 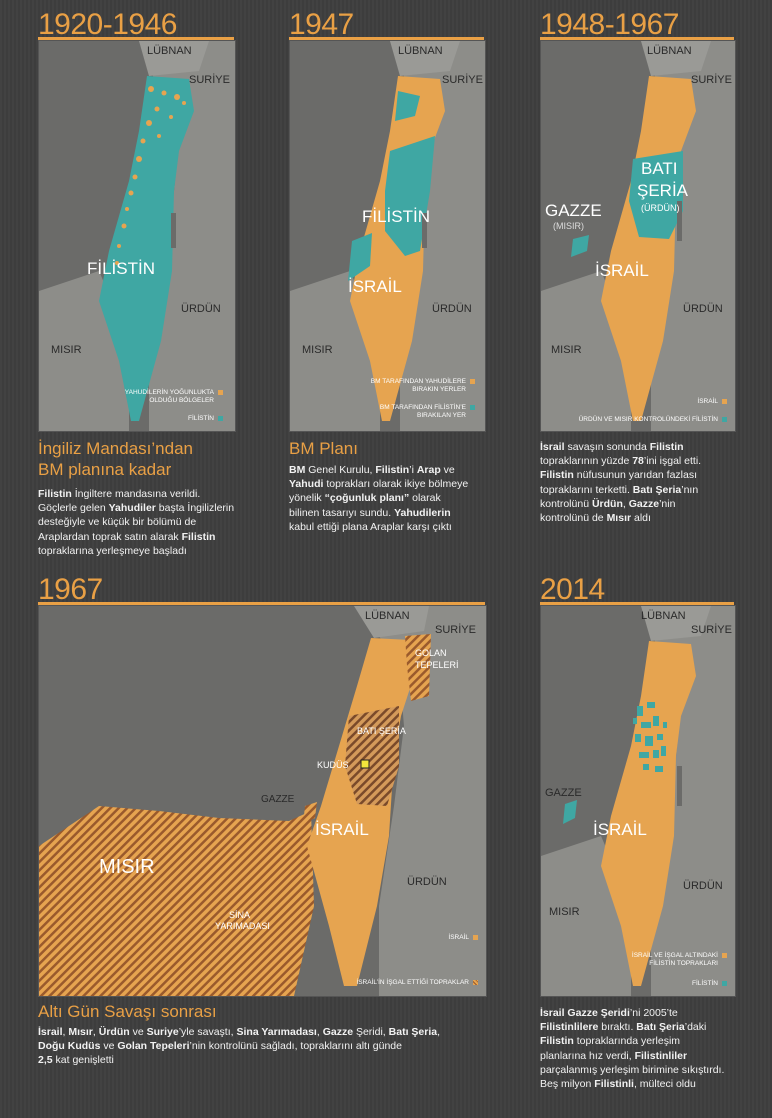 I want to click on panel3-legend-2: ÜRDÜN VE MISIR KONTROLÜNDEKİ FİLİSTİN, so click(x=653, y=420).